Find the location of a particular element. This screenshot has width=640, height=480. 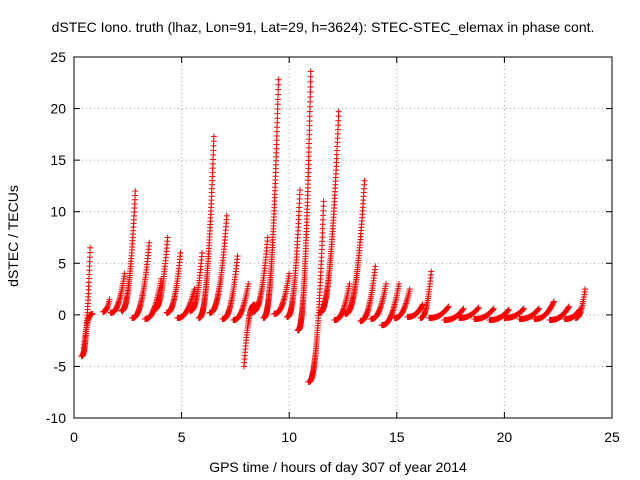

x-tick-label: 10 is located at coordinates (289, 437).